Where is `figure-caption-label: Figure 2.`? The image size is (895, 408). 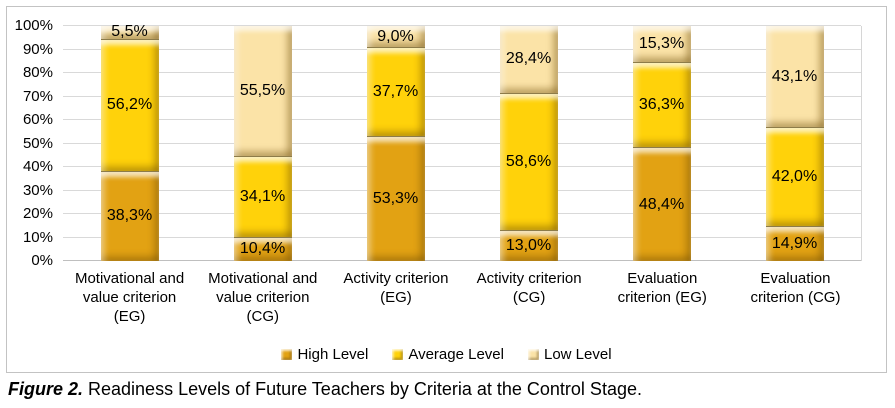
figure-caption-label: Figure 2. is located at coordinates (46, 389).